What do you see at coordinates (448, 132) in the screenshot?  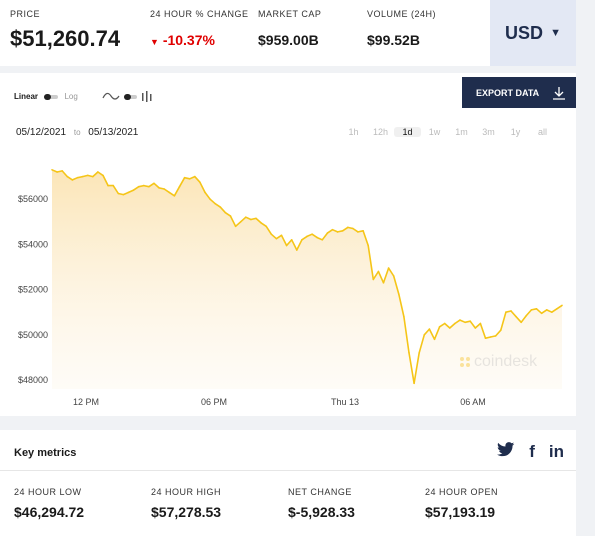 I see `time-range-tabs: 1h 12h 1d 1w 1m 3m 1y all` at bounding box center [448, 132].